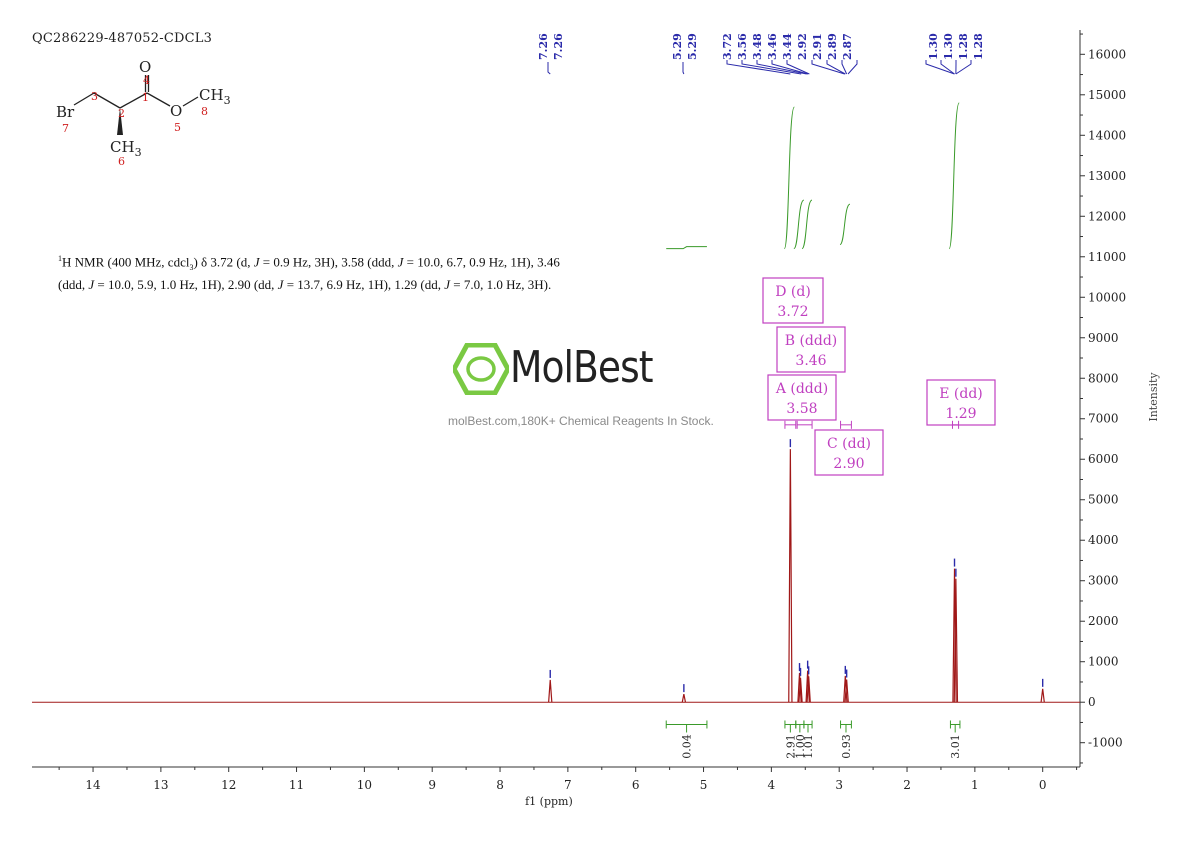  Describe the element at coordinates (447, 284) in the screenshot. I see `nmr-j-5: J` at that location.